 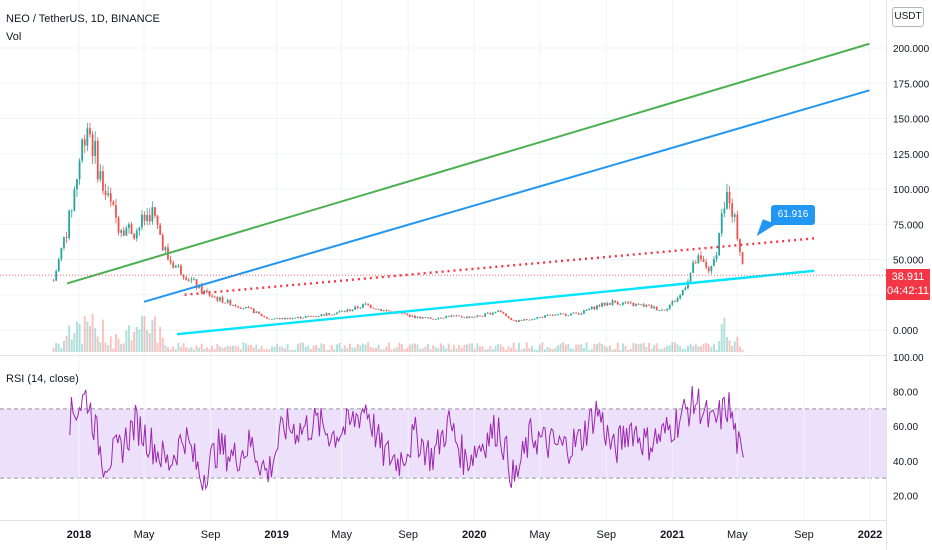 What do you see at coordinates (911, 84) in the screenshot?
I see `price-tick-label: 175.000` at bounding box center [911, 84].